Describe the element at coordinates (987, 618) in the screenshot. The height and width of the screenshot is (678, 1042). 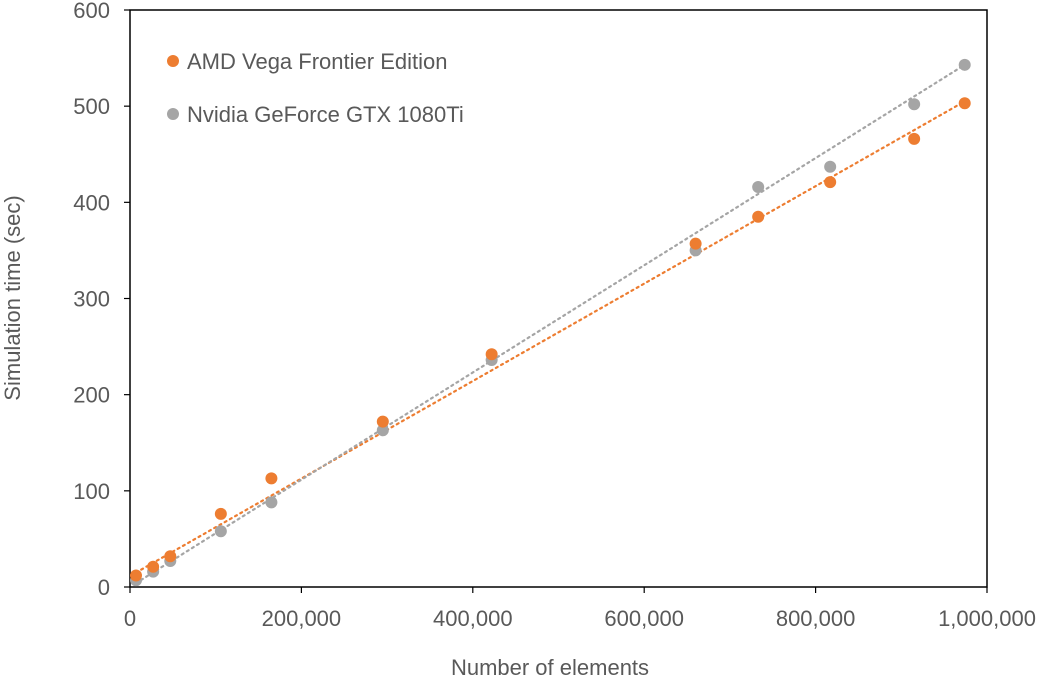
I see `x-tick-label: 1,000,000` at that location.